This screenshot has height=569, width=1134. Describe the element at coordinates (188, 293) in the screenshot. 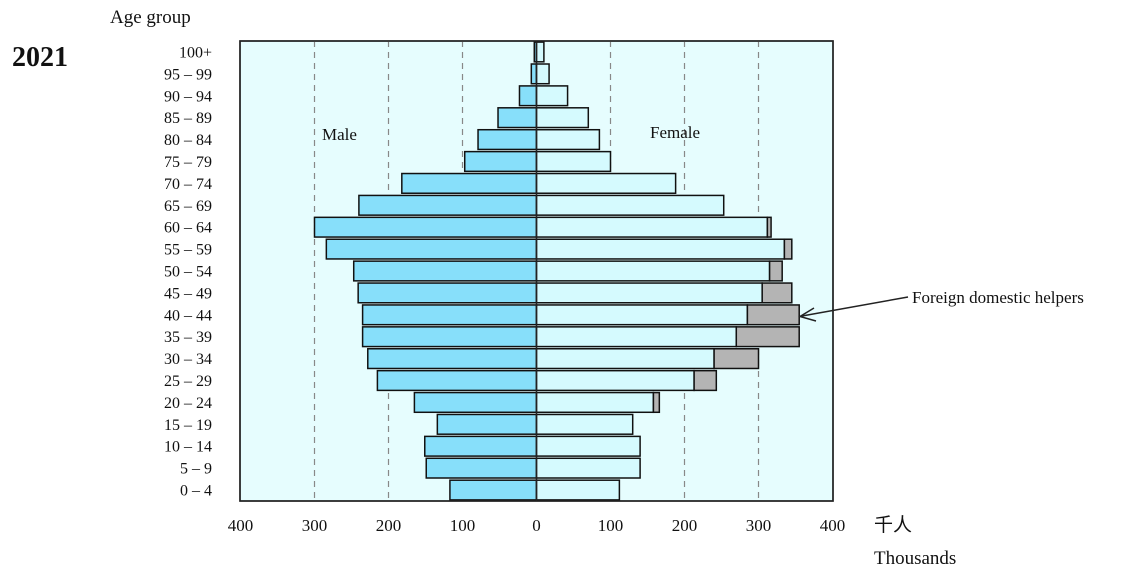

I see `age-group-label: 45 – 49` at that location.